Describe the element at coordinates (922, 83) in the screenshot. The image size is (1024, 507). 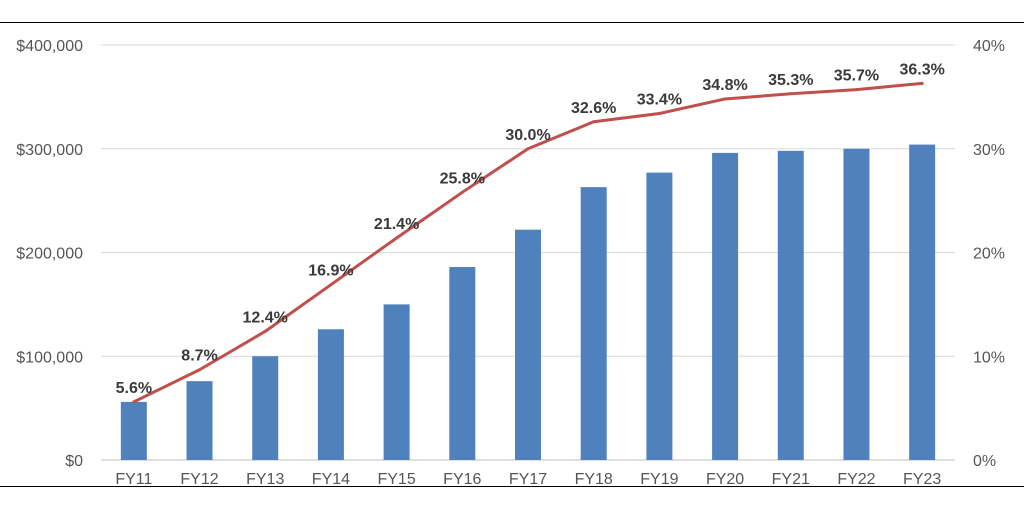
I see `line-point-fy23` at that location.